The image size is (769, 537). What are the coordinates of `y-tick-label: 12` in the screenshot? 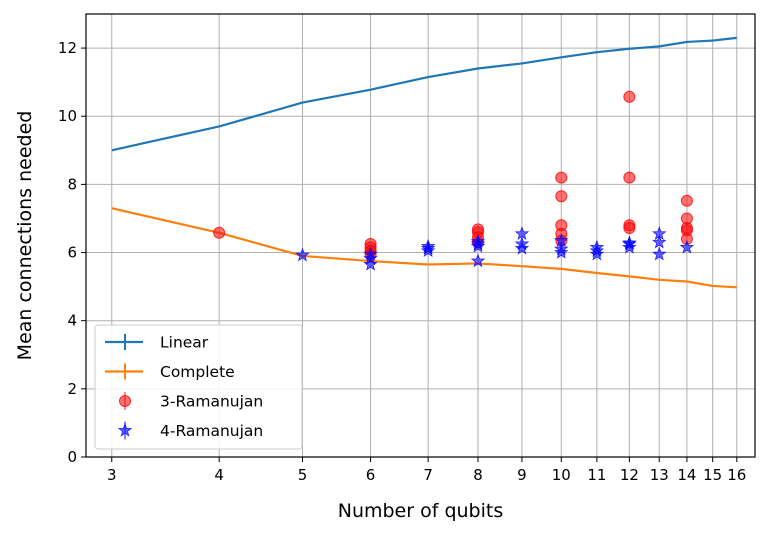 It's located at (67, 48).